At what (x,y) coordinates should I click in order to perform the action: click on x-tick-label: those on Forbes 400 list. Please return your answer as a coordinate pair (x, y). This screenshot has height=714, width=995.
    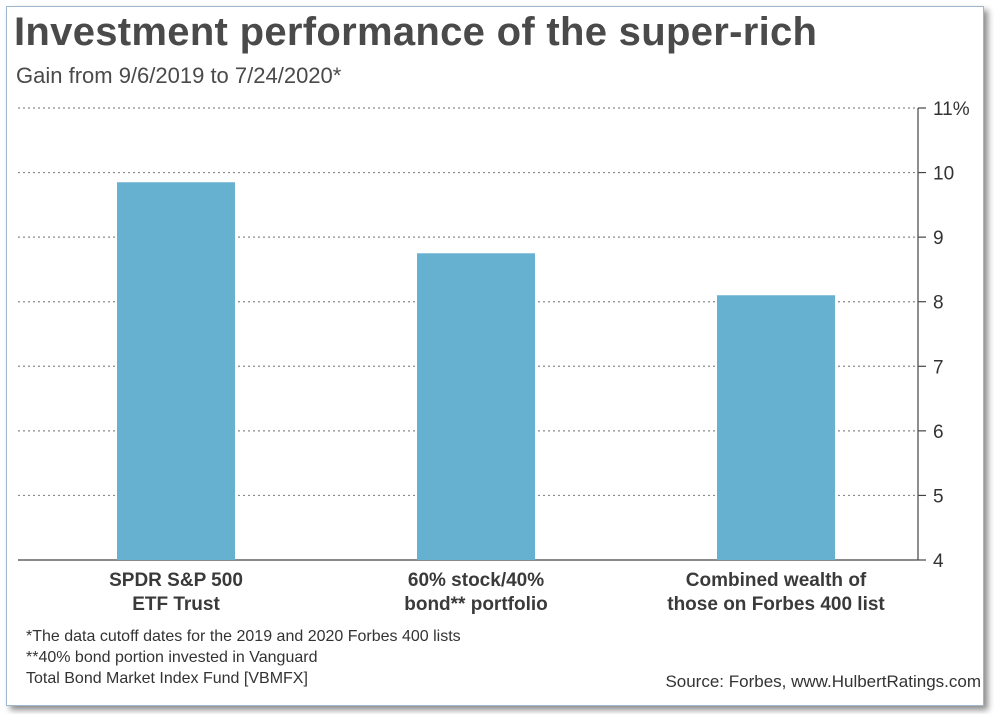
    Looking at the image, I should click on (776, 604).